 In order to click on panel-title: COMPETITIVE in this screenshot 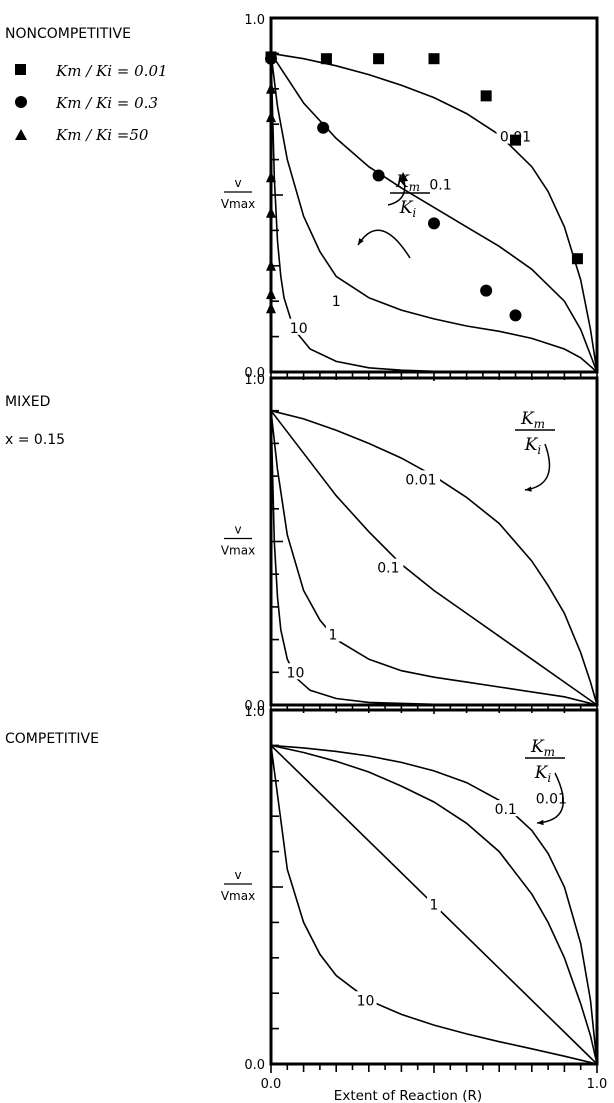, I will do `click(52, 739)`.